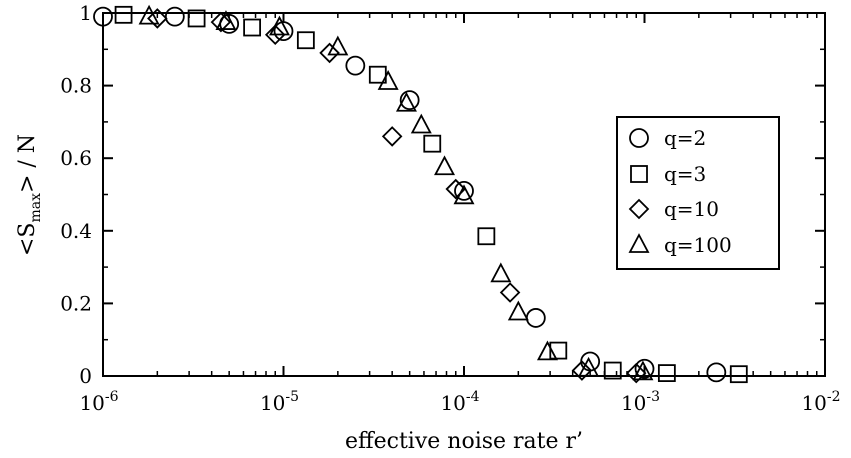 Image resolution: width=851 pixels, height=458 pixels. Describe the element at coordinates (834, 397) in the screenshot. I see `x-tick-label-exponent: -2` at that location.